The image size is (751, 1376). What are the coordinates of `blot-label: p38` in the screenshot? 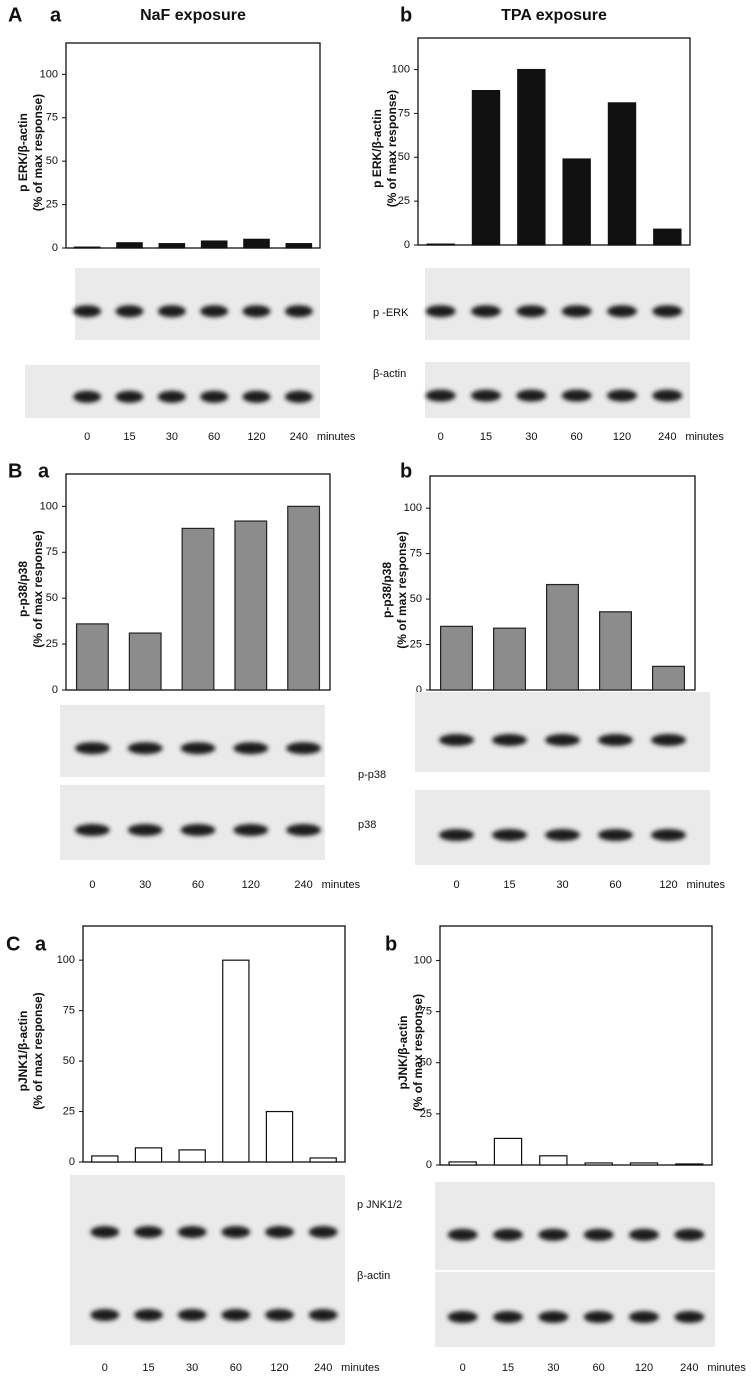 It's located at (367, 825).